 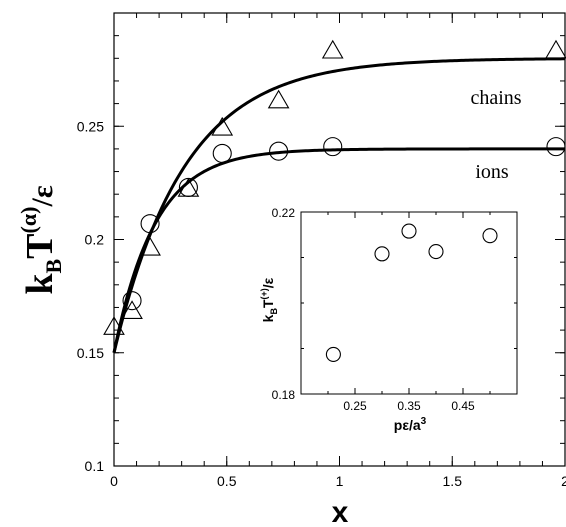 I want to click on x-tick-label: 1, so click(x=340, y=481).